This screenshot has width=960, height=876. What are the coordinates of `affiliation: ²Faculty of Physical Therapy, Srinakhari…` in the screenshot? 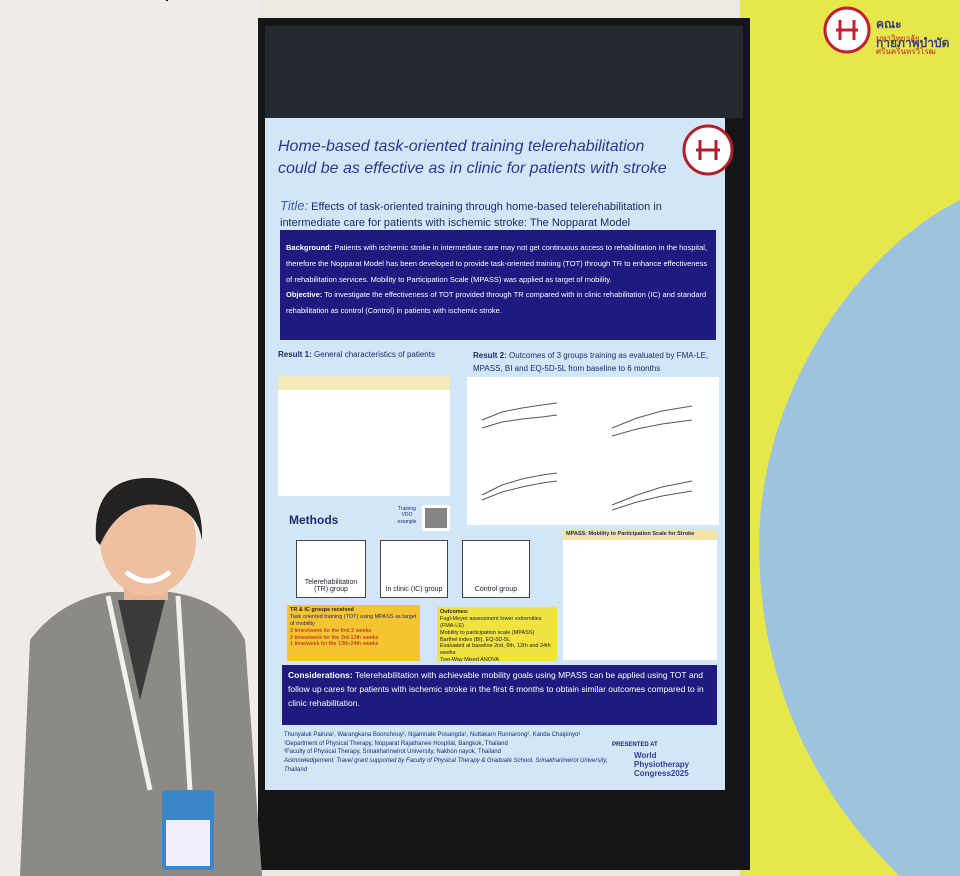 It's located at (392, 752).